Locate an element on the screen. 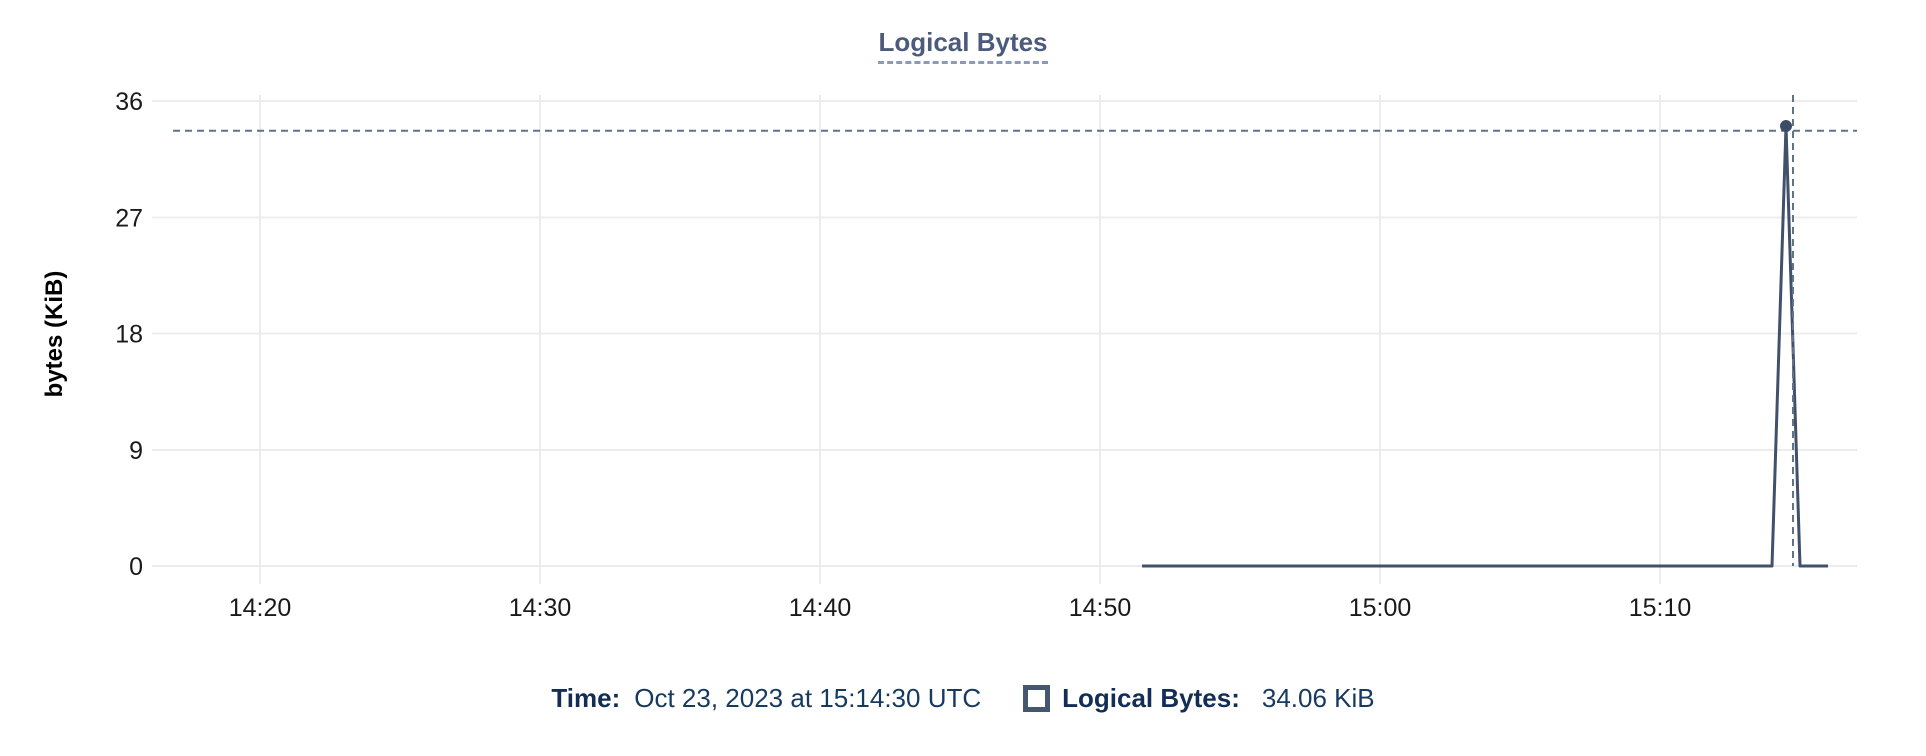 The image size is (1926, 756). series-value: 34.06 KiB is located at coordinates (1318, 697).